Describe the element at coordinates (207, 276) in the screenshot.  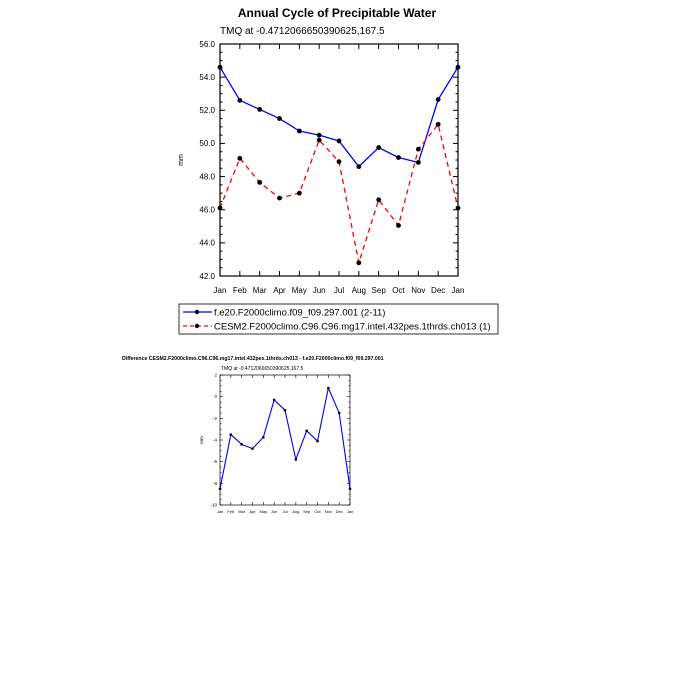
I see `c1-ytick-label: 42.0` at that location.